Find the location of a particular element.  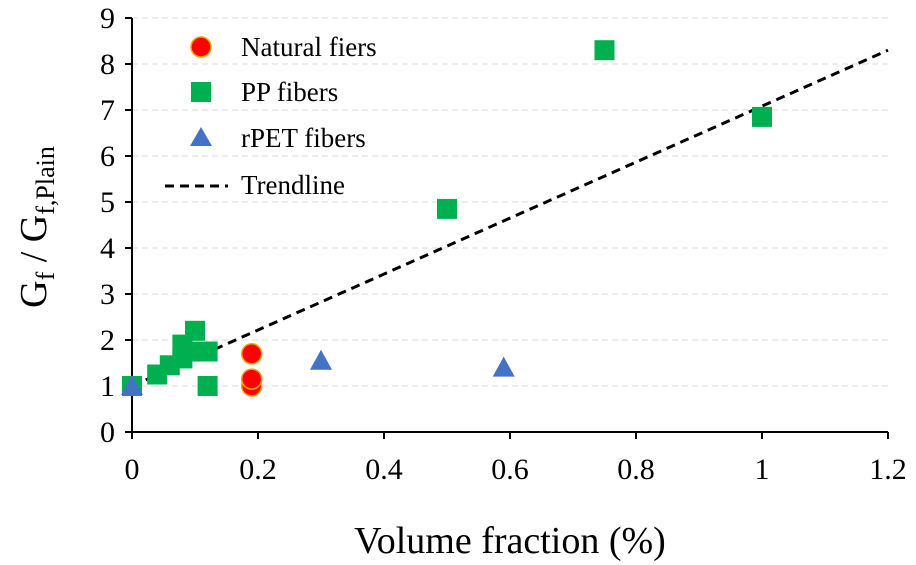

y-axis-title-base2: G is located at coordinates (34, 228).